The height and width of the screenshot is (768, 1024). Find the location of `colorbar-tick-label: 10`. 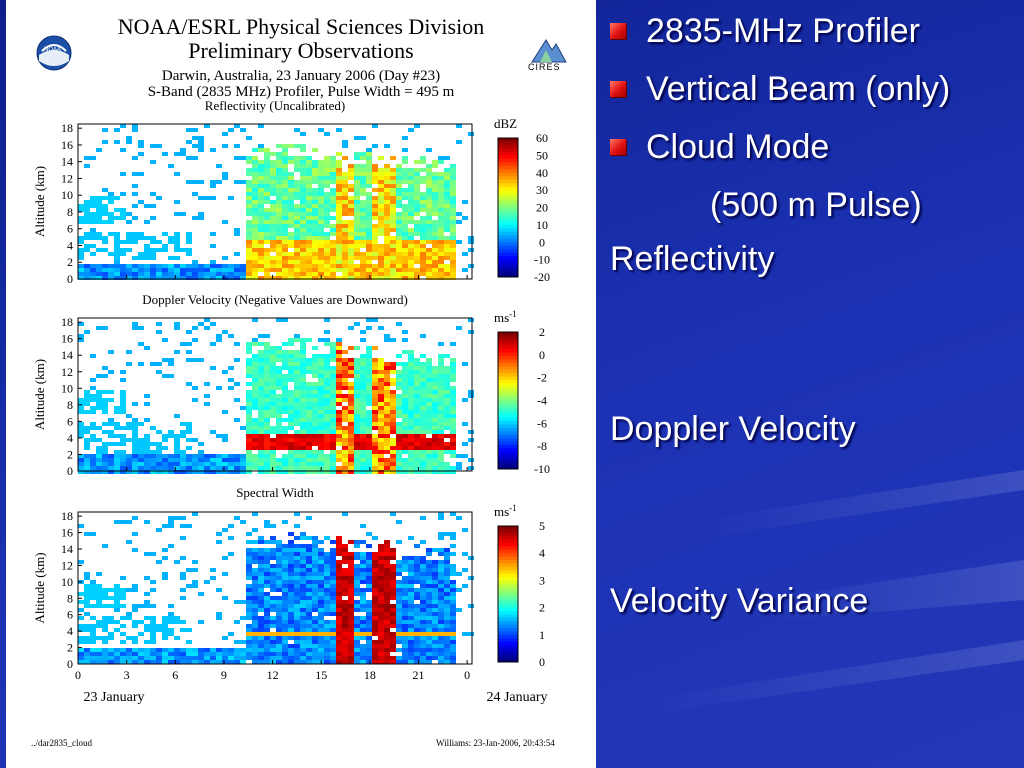

colorbar-tick-label: 10 is located at coordinates (542, 225).